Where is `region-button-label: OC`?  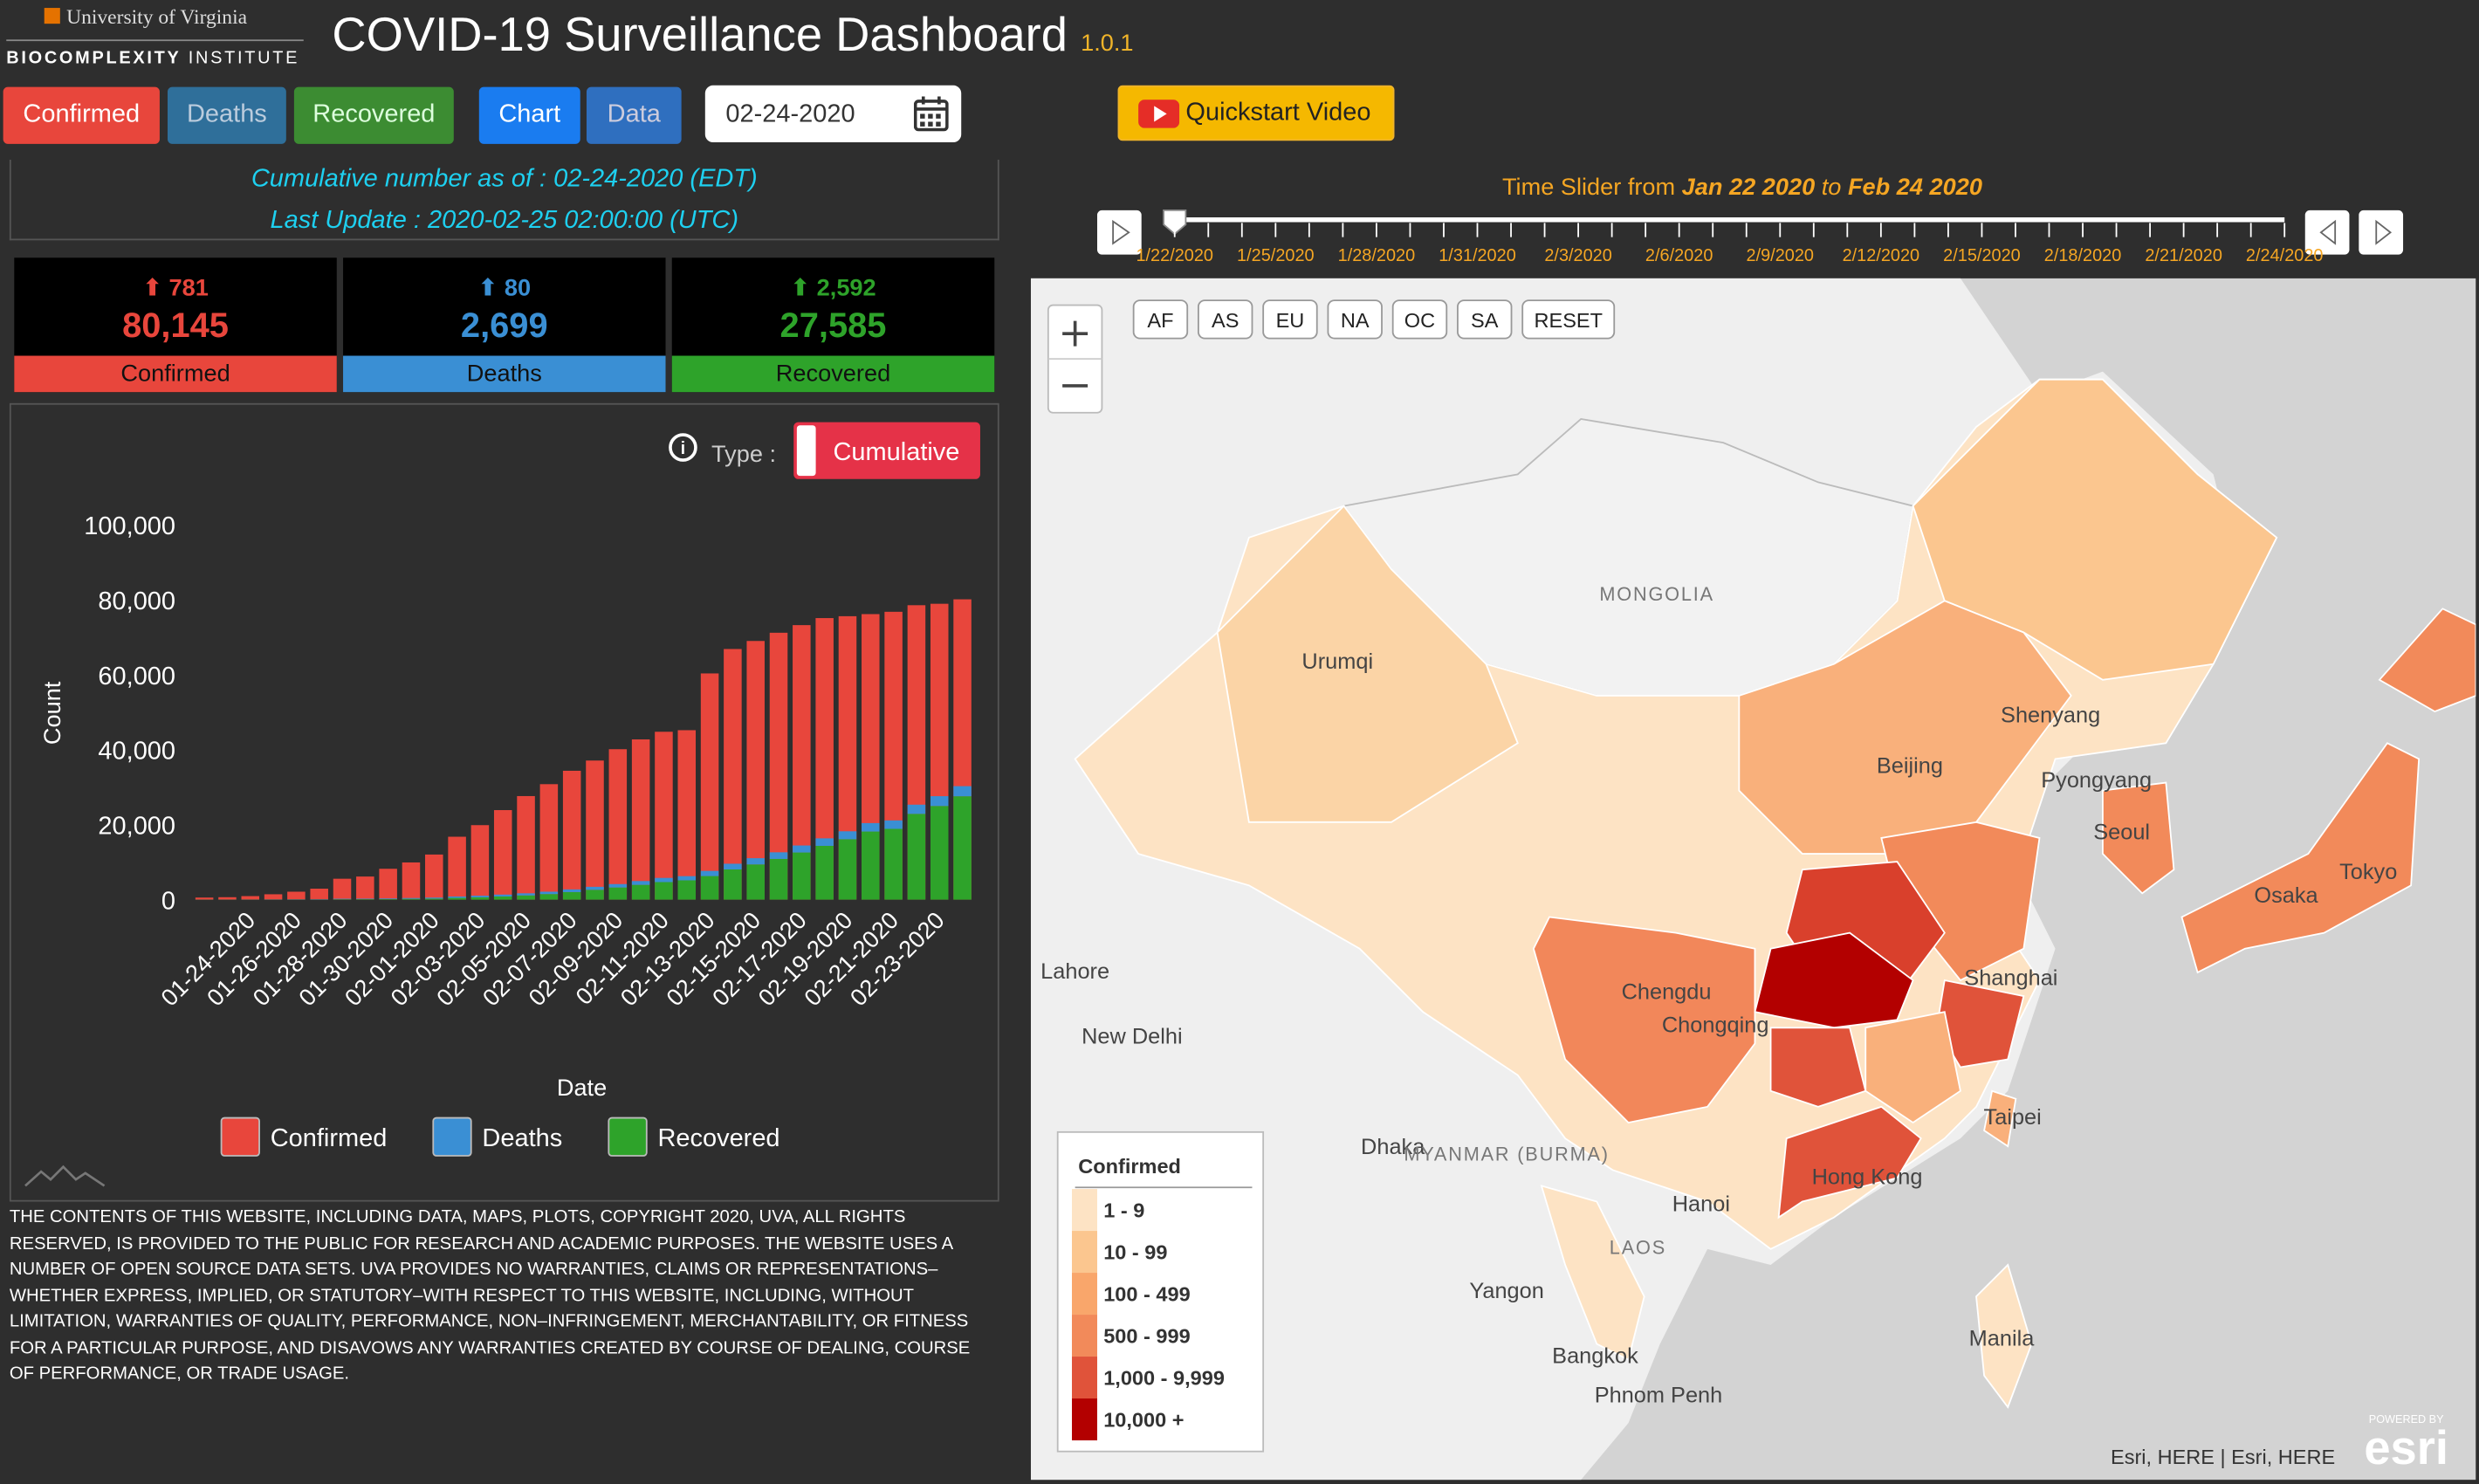
region-button-label: OC is located at coordinates (1419, 320).